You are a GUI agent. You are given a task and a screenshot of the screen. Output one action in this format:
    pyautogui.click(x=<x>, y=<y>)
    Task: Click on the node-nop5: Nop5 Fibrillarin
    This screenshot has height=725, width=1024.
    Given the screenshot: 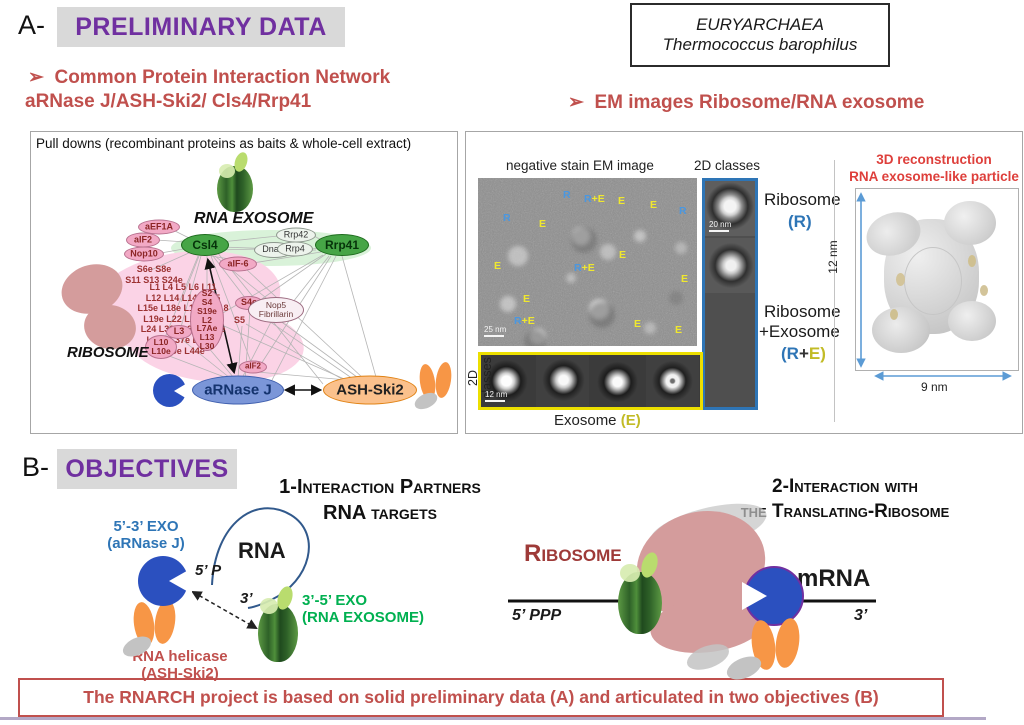 What is the action you would take?
    pyautogui.click(x=276, y=310)
    